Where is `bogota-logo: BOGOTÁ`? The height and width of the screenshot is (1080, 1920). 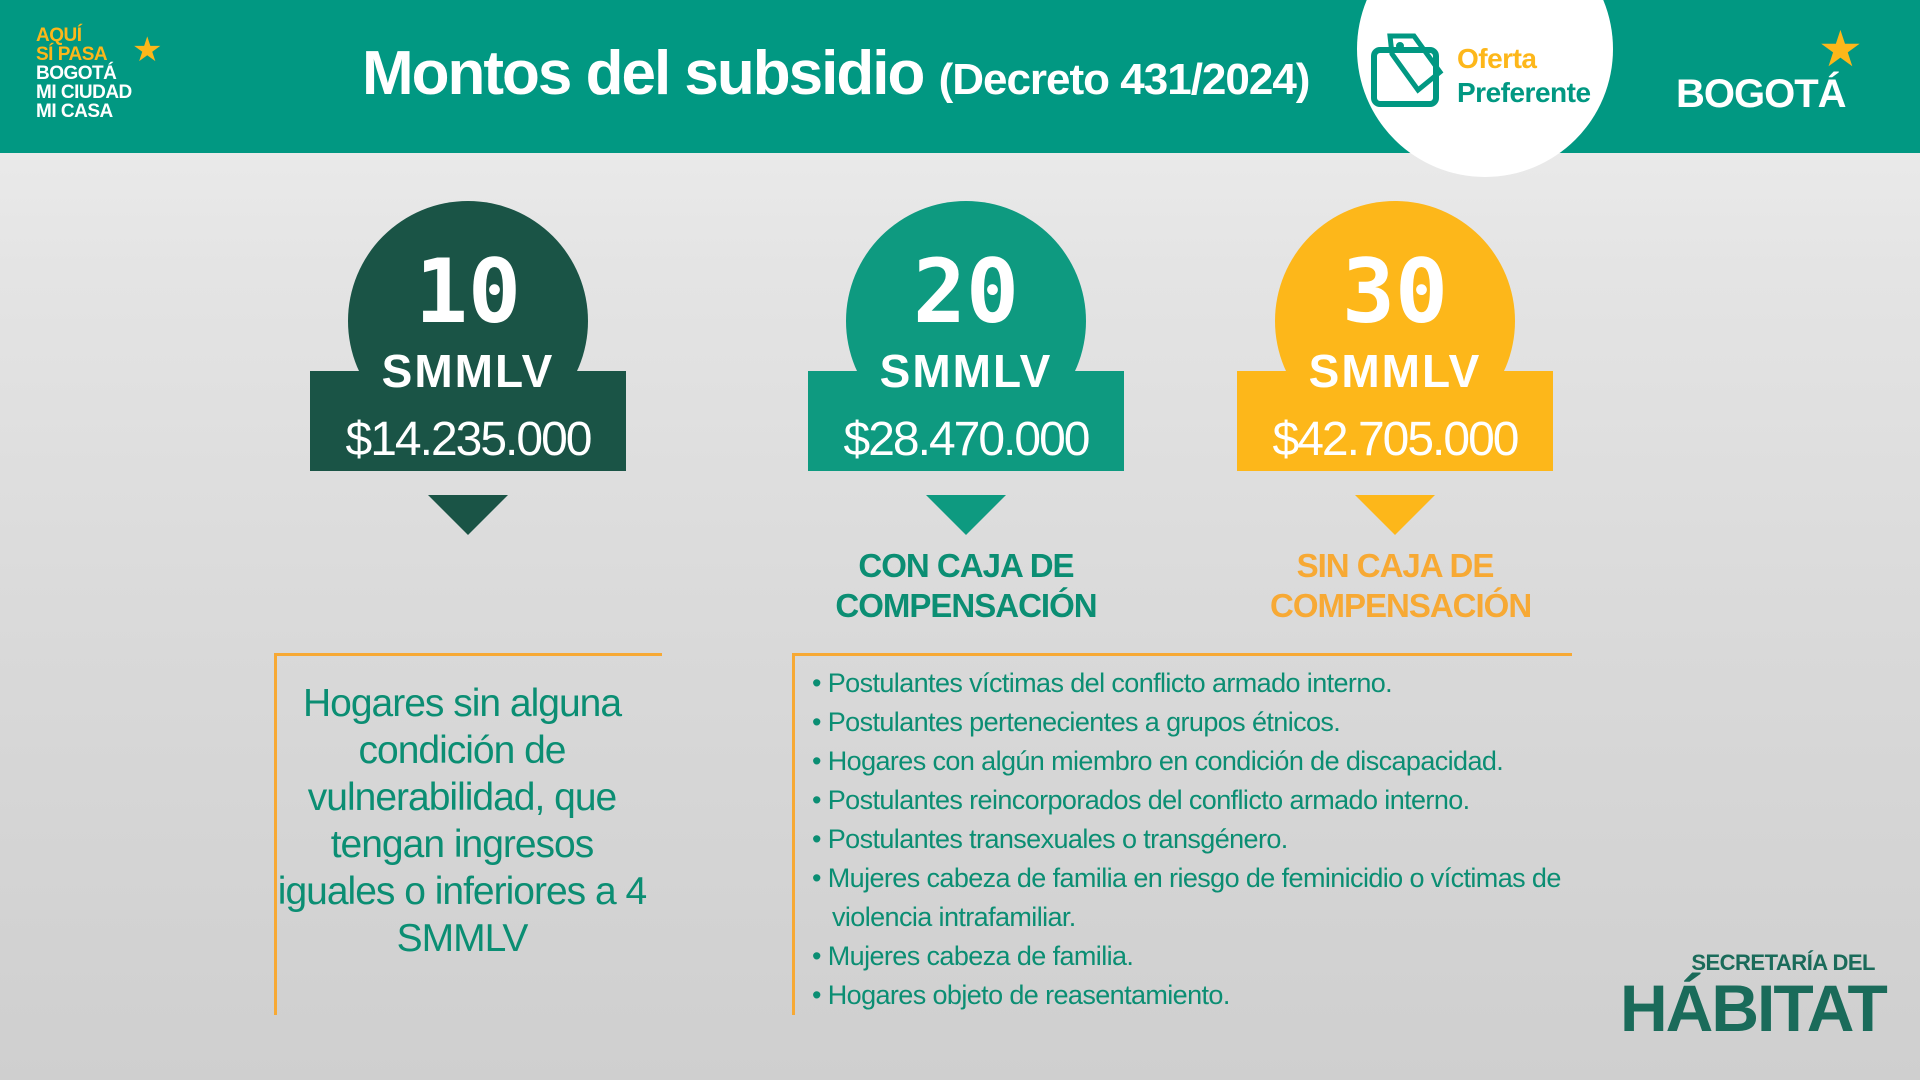
bogota-logo: BOGOTÁ is located at coordinates (1761, 94).